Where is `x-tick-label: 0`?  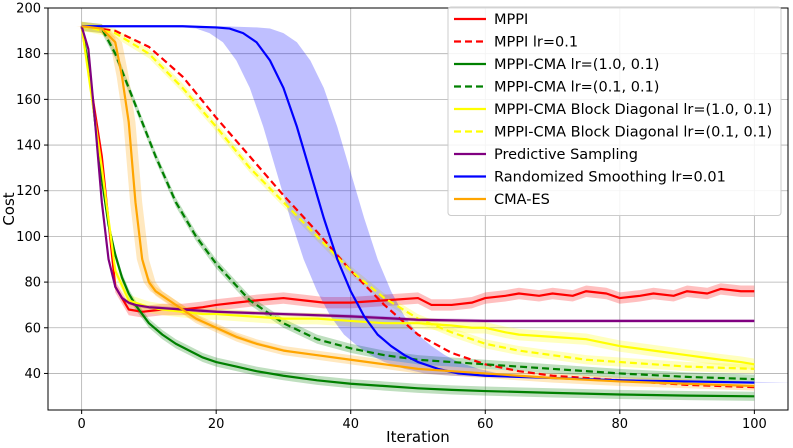
x-tick-label: 0 is located at coordinates (81, 424).